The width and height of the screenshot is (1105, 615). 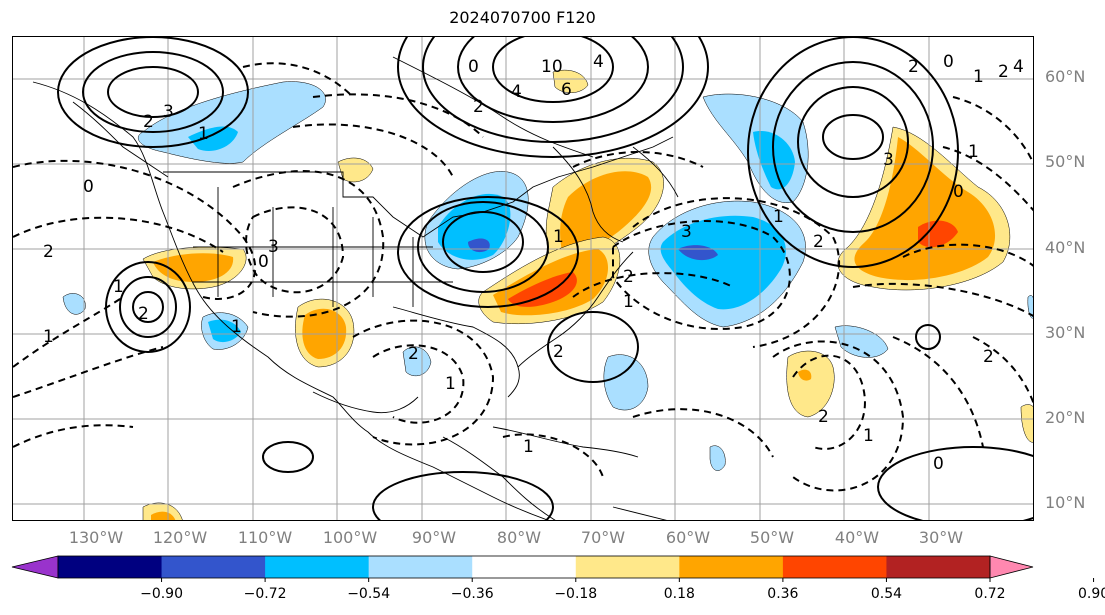 What do you see at coordinates (688, 537) in the screenshot?
I see `lon-label-60w: 60°W` at bounding box center [688, 537].